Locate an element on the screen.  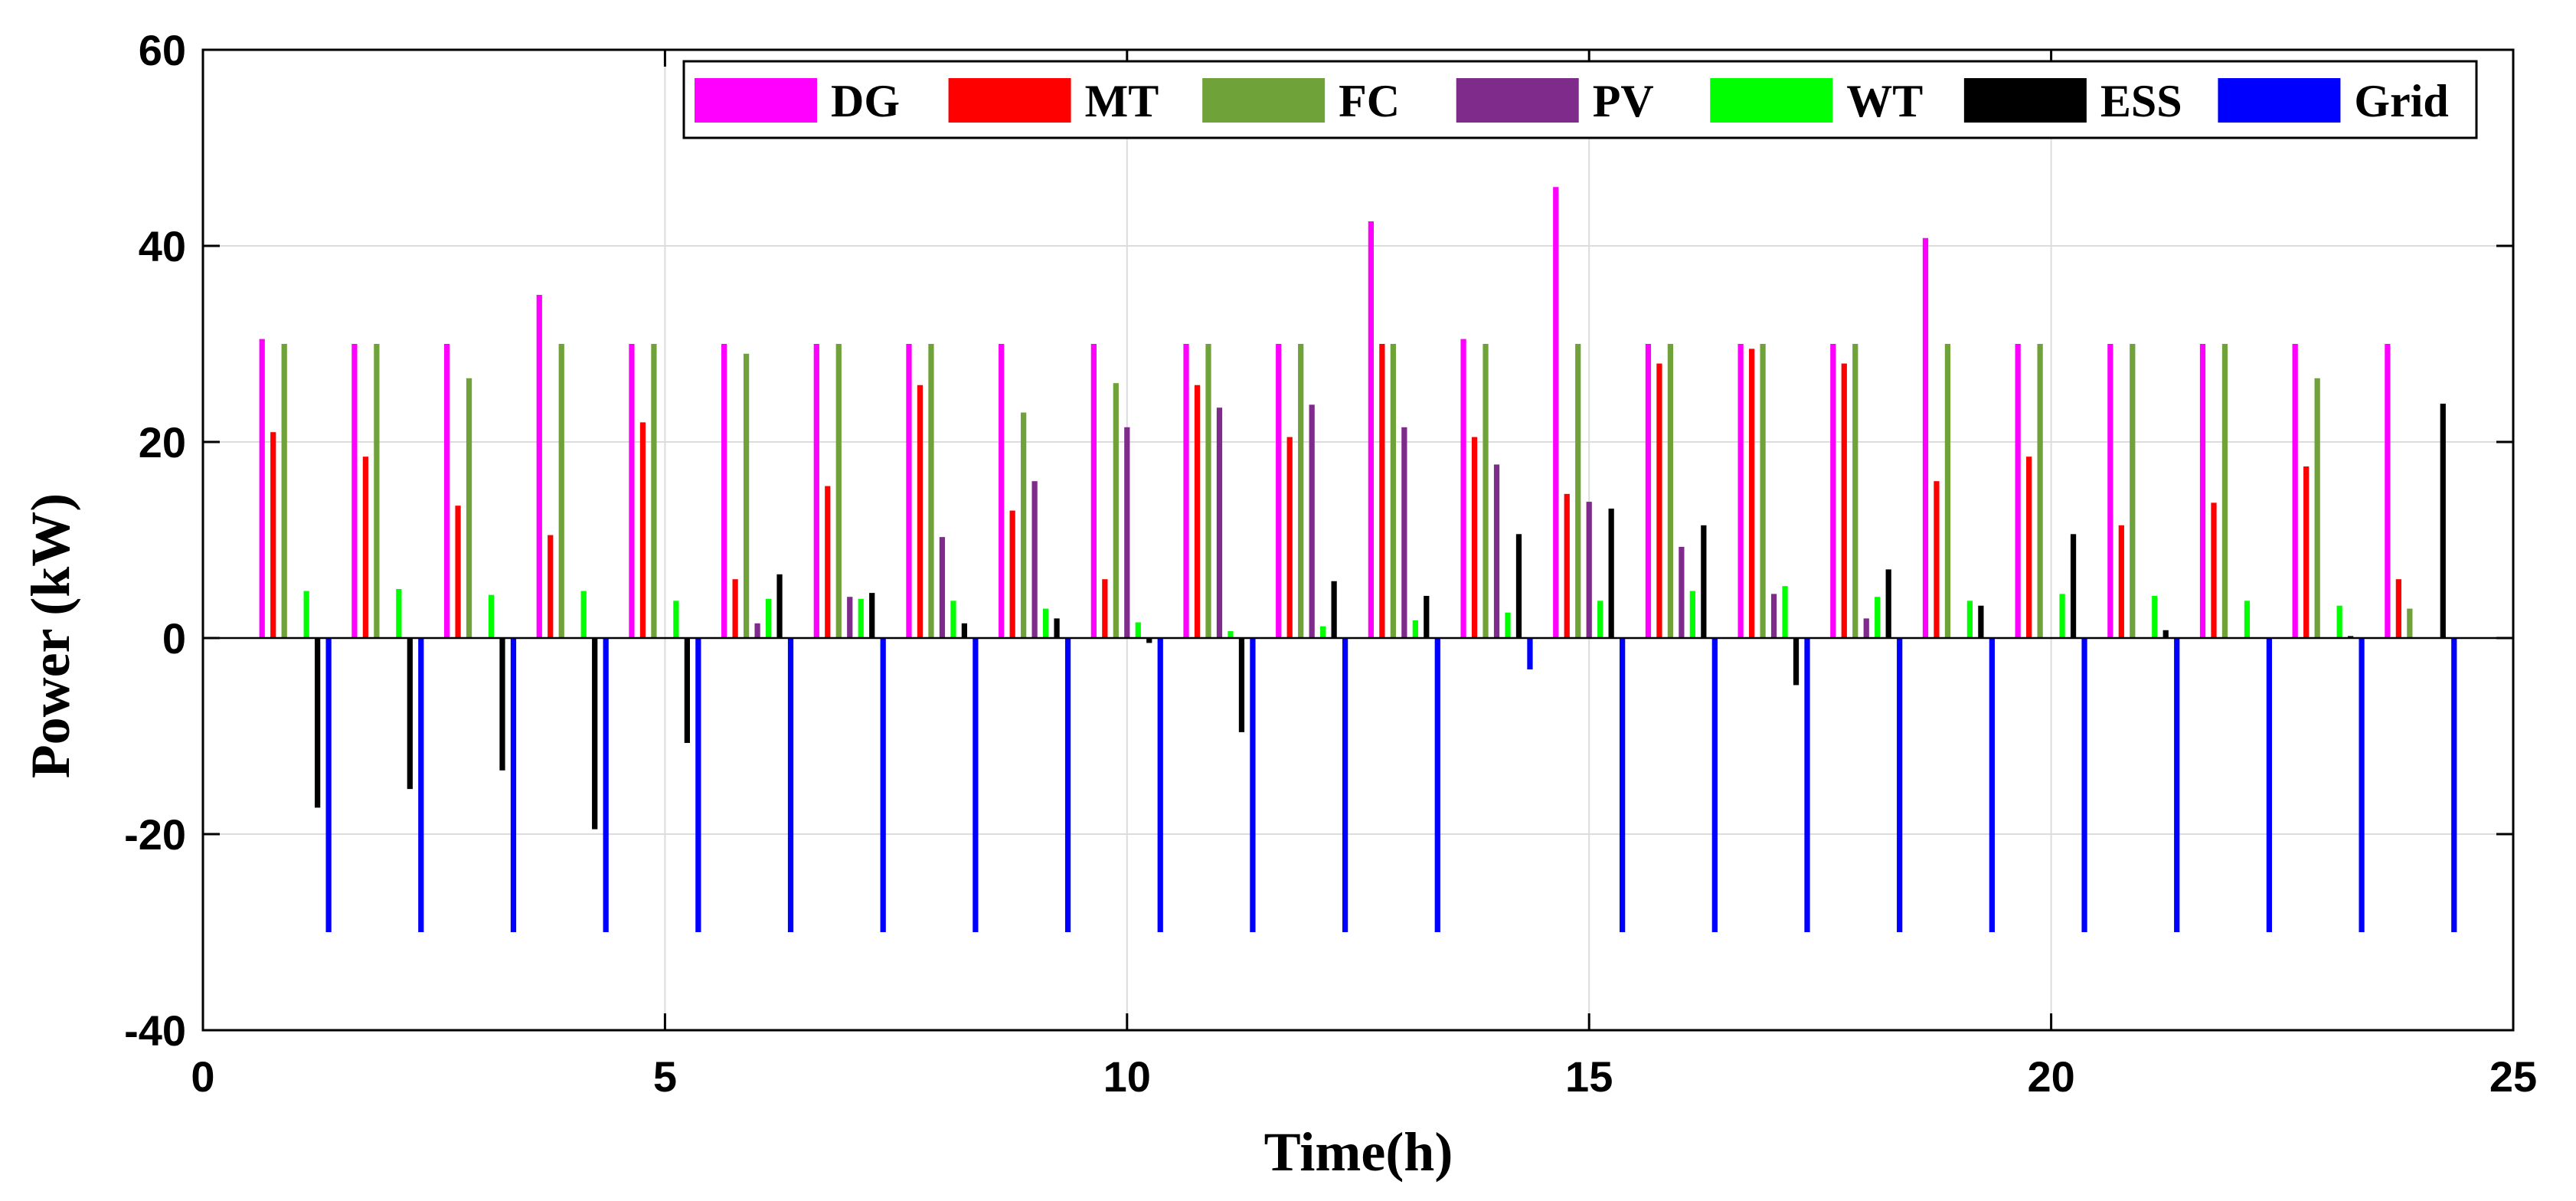
y-tick-label: 0 is located at coordinates (174, 638).